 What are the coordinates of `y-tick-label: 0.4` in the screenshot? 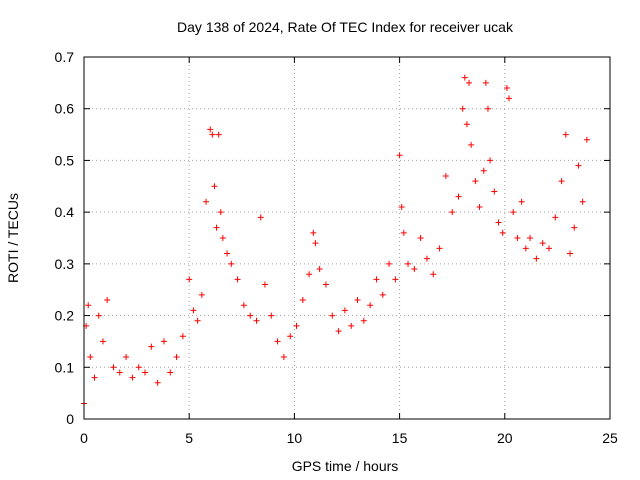 It's located at (65, 212).